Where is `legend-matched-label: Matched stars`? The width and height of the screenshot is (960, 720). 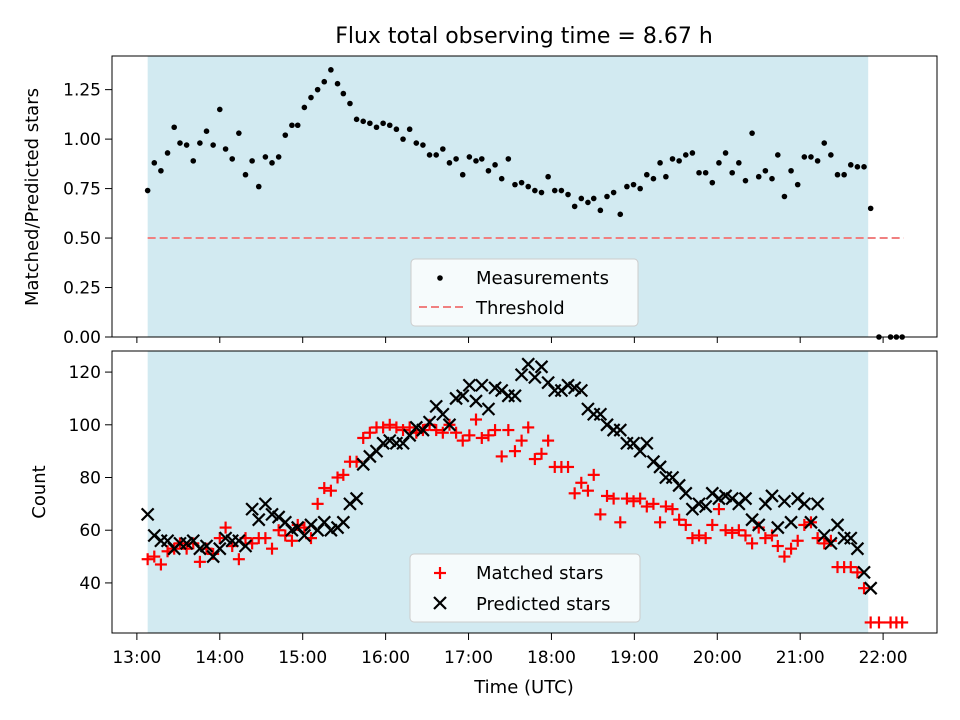 legend-matched-label: Matched stars is located at coordinates (539, 573).